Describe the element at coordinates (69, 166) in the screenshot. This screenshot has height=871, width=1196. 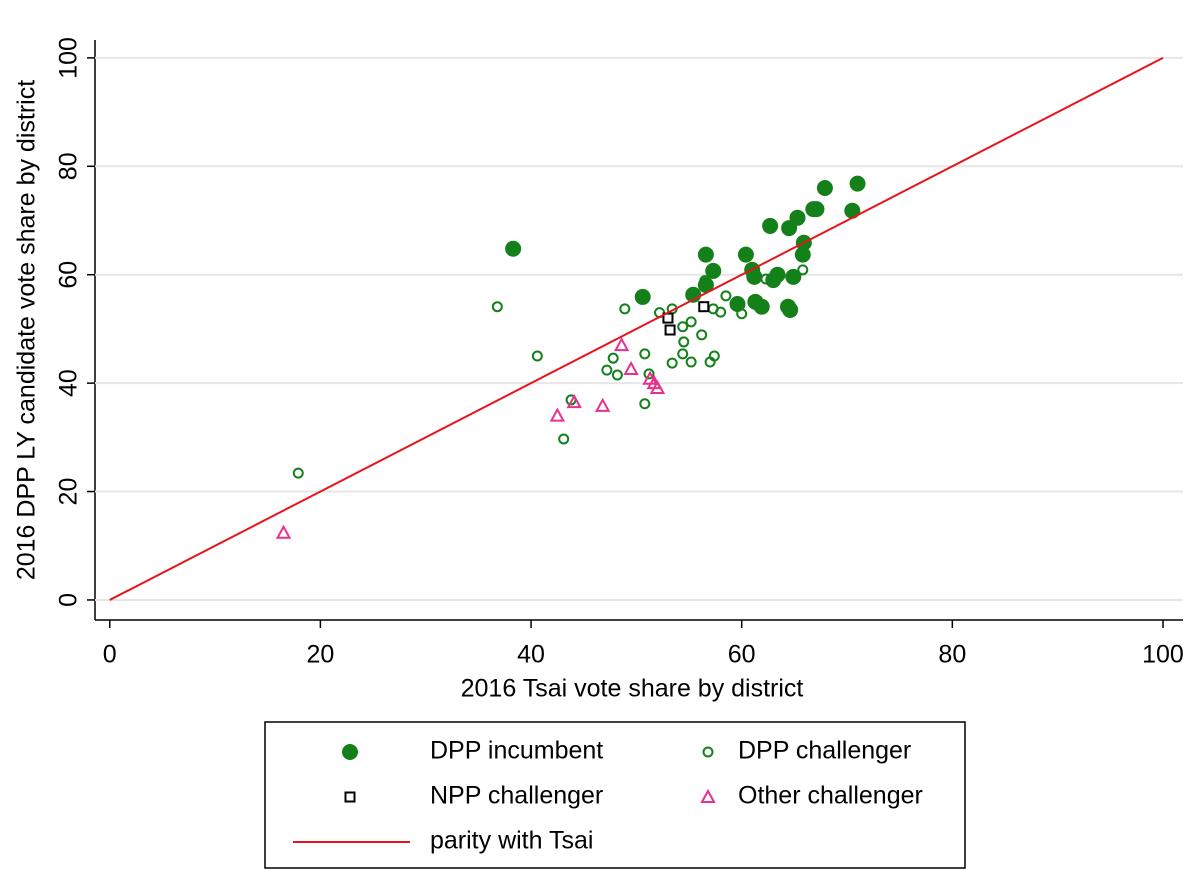
I see `y-tick-label: 80` at that location.